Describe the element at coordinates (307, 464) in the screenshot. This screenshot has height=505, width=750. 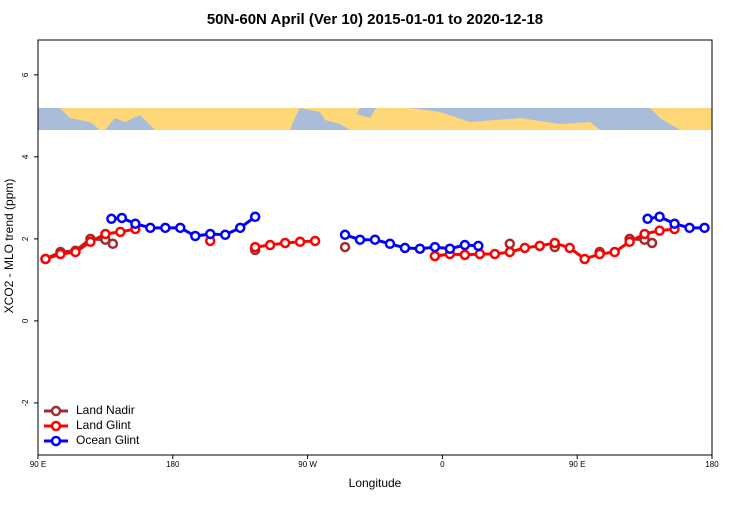
I see `x-tick-label: 90 W` at that location.